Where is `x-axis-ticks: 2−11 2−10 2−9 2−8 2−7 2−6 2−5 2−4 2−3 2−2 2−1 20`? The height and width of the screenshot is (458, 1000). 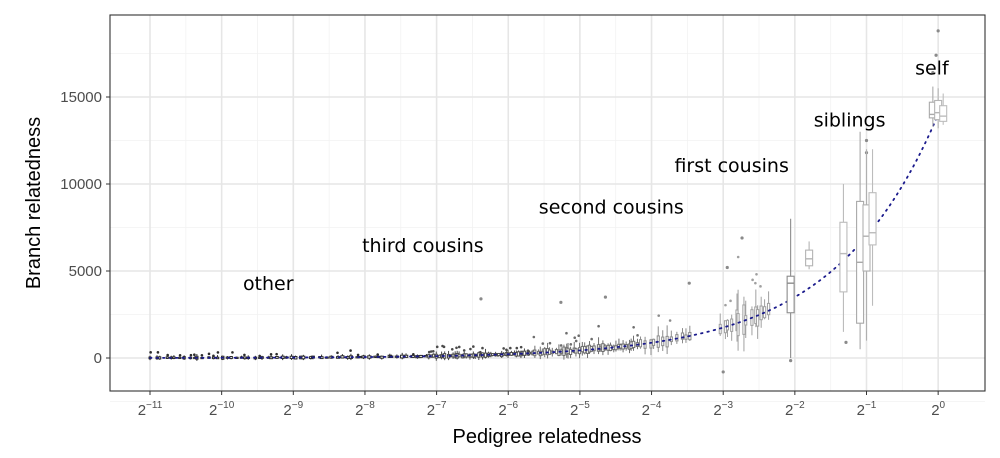 x-axis-ticks: 2−11 2−10 2−9 2−8 2−7 2−6 2−5 2−4 2−3 2−2 2−1 20 is located at coordinates (542, 405).